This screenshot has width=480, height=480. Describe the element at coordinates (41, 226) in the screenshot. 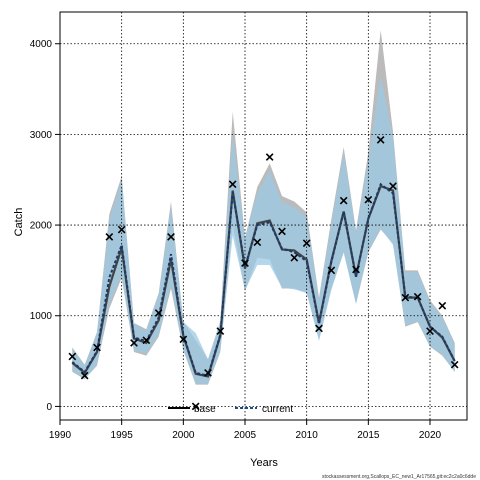

I see `y-tick-label: 2000` at that location.